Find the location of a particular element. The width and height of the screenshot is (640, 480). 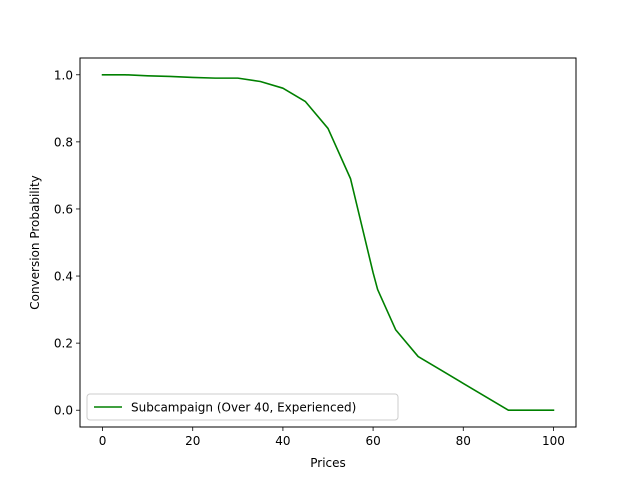

legend-label: Subcampaign (Over 40, Experienced) is located at coordinates (243, 408).